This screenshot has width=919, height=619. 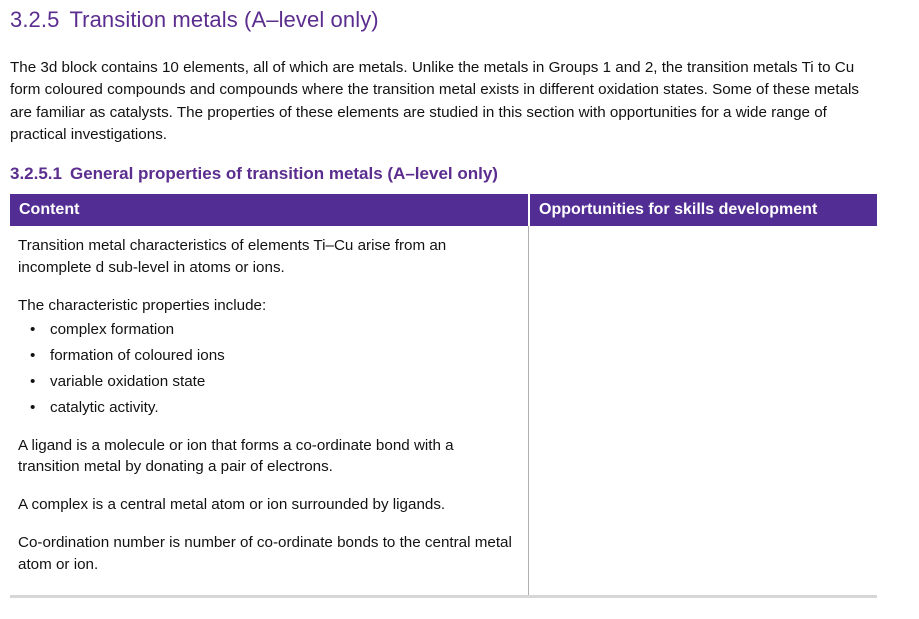 I want to click on list-item-label: formation of coloured ions, so click(x=137, y=356).